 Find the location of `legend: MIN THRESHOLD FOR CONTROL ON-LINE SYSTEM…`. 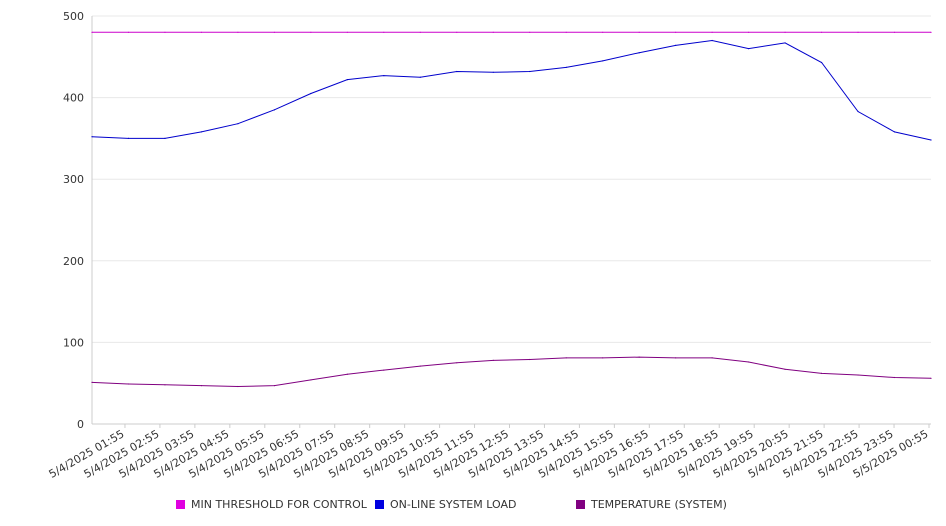

legend: MIN THRESHOLD FOR CONTROL ON-LINE SYSTEM… is located at coordinates (473, 506).